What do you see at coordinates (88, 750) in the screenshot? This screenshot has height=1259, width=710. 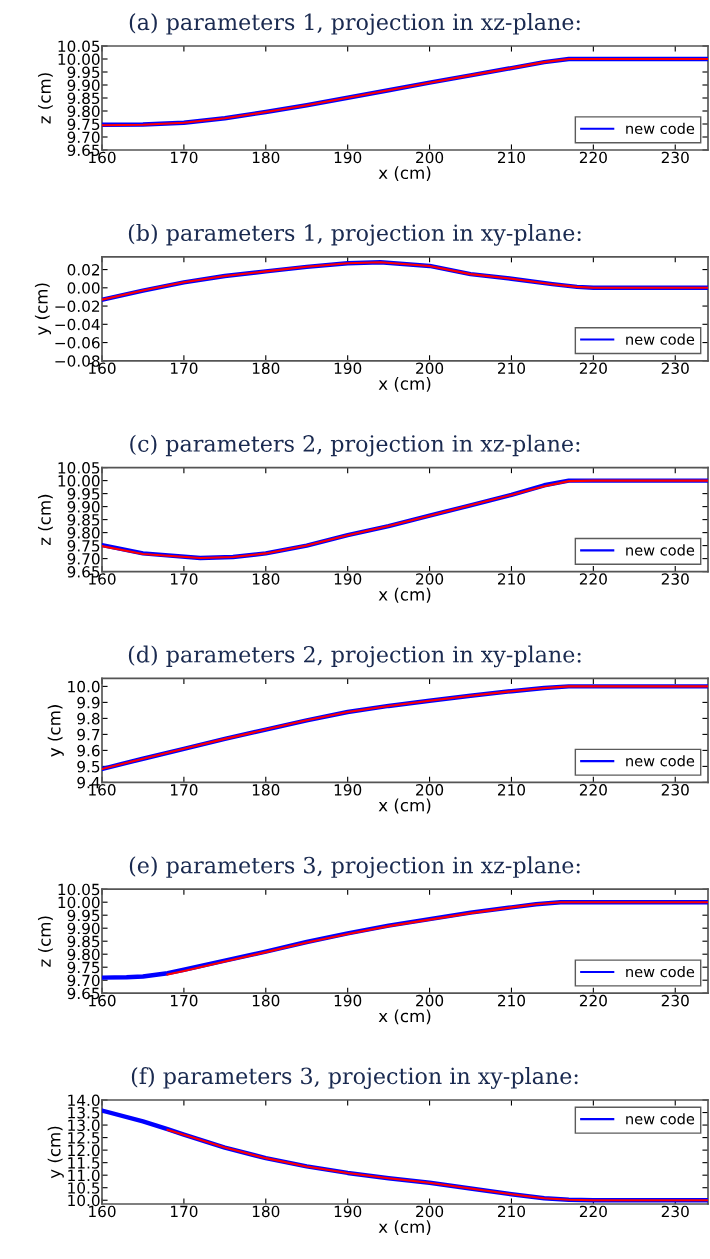 I see `y-tick-label: 9.6` at bounding box center [88, 750].